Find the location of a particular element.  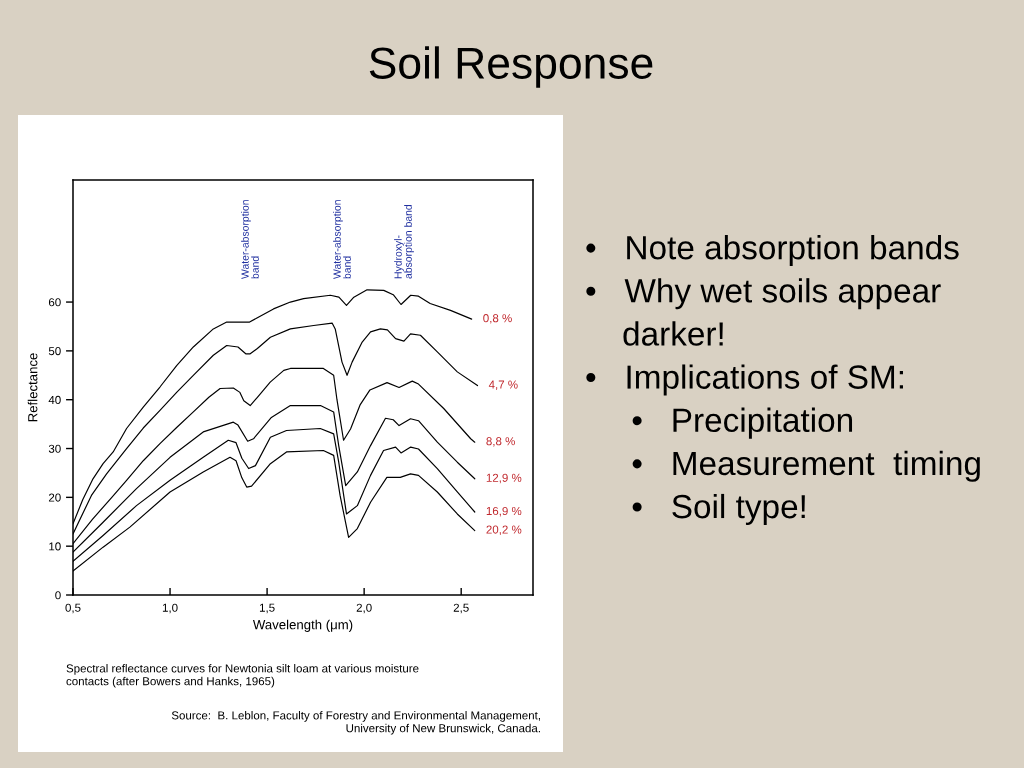

x-tick-label: 2,5 is located at coordinates (461, 608).